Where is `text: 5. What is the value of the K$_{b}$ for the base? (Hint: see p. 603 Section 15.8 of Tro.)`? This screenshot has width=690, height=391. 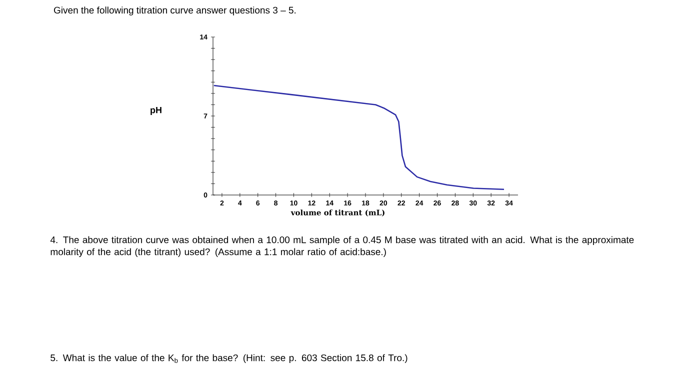
text: 5. What is the value of the K$_{b}$ for the base? (Hint: see p. 603 Section 15.8 of Tro.) is located at coordinates (229, 359).